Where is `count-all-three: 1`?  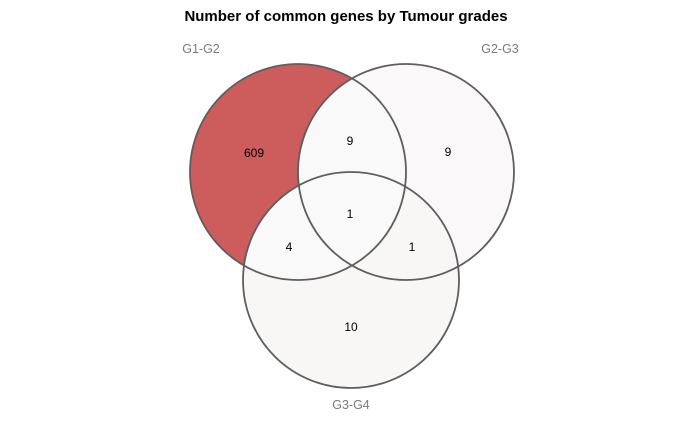
count-all-three: 1 is located at coordinates (350, 214).